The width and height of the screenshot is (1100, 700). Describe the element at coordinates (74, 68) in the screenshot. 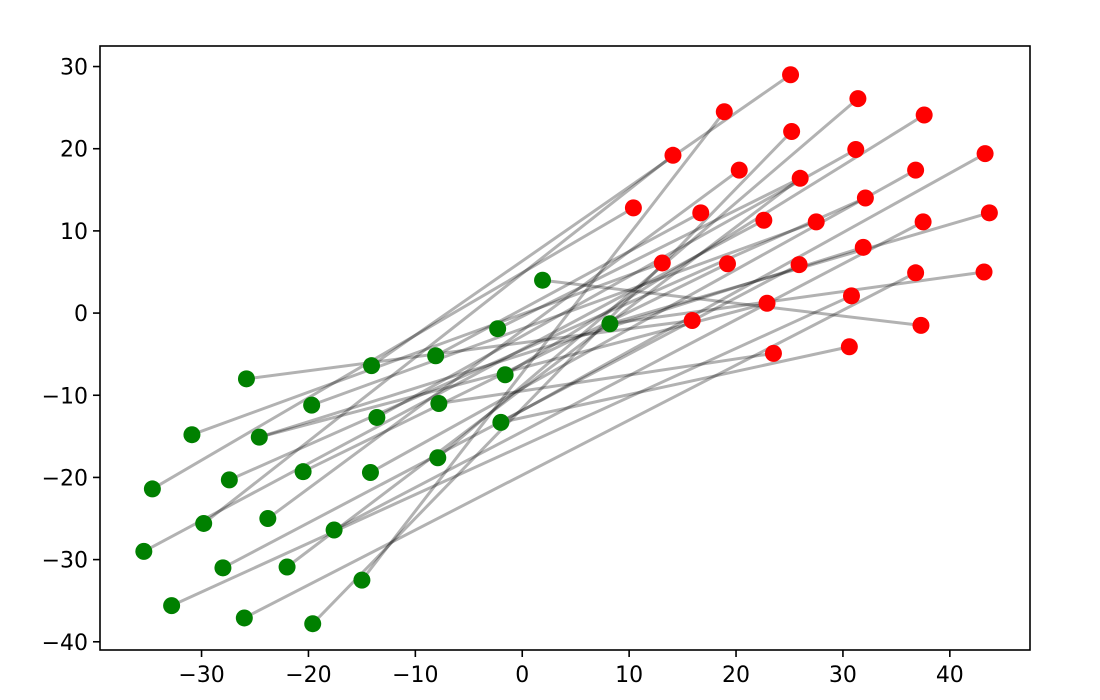

I see `y-tick-label: 30` at that location.